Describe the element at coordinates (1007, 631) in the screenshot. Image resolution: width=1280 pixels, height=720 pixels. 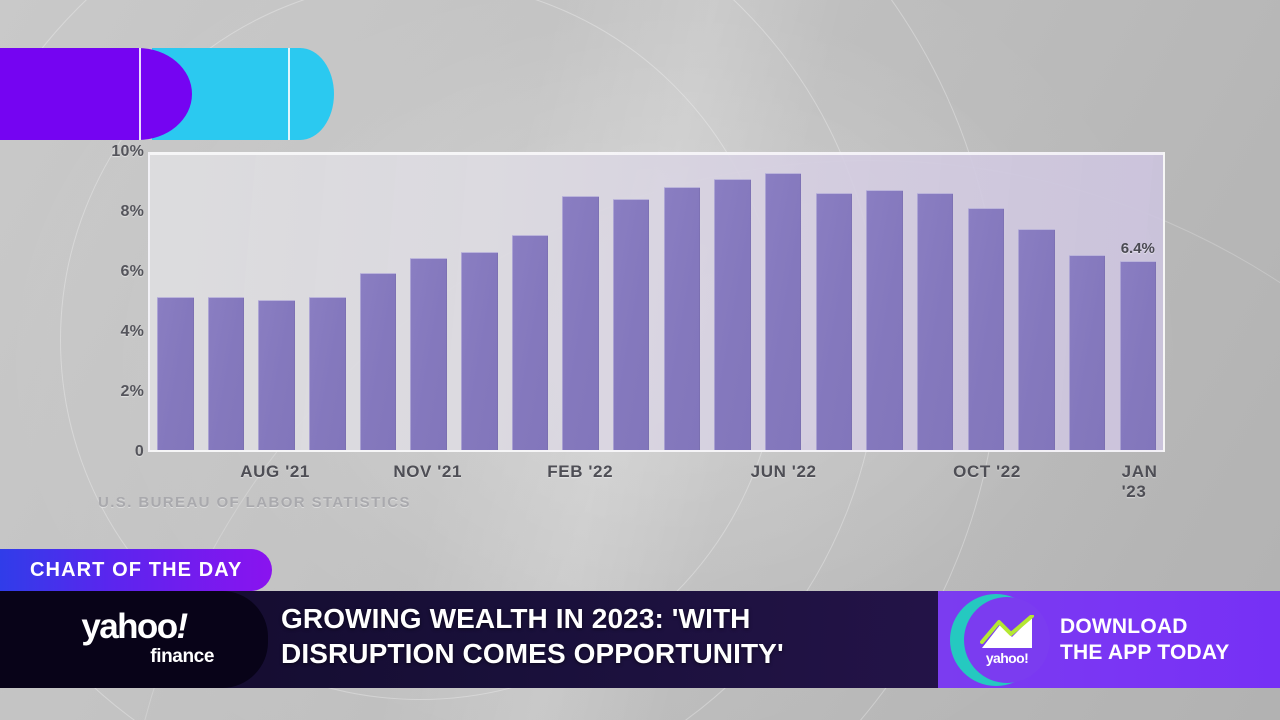
I see `chart-mountain-icon` at that location.